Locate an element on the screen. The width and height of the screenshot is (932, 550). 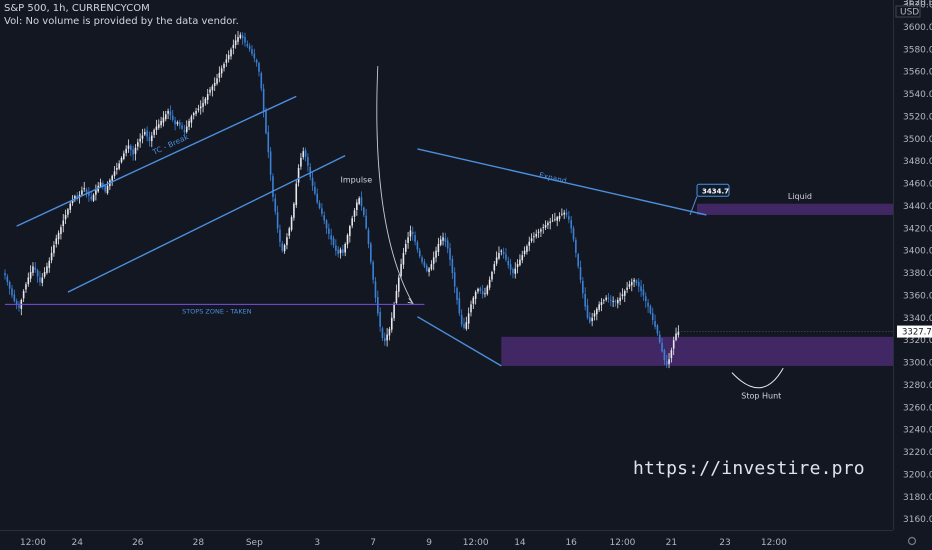
zone-demand is located at coordinates (697, 351).